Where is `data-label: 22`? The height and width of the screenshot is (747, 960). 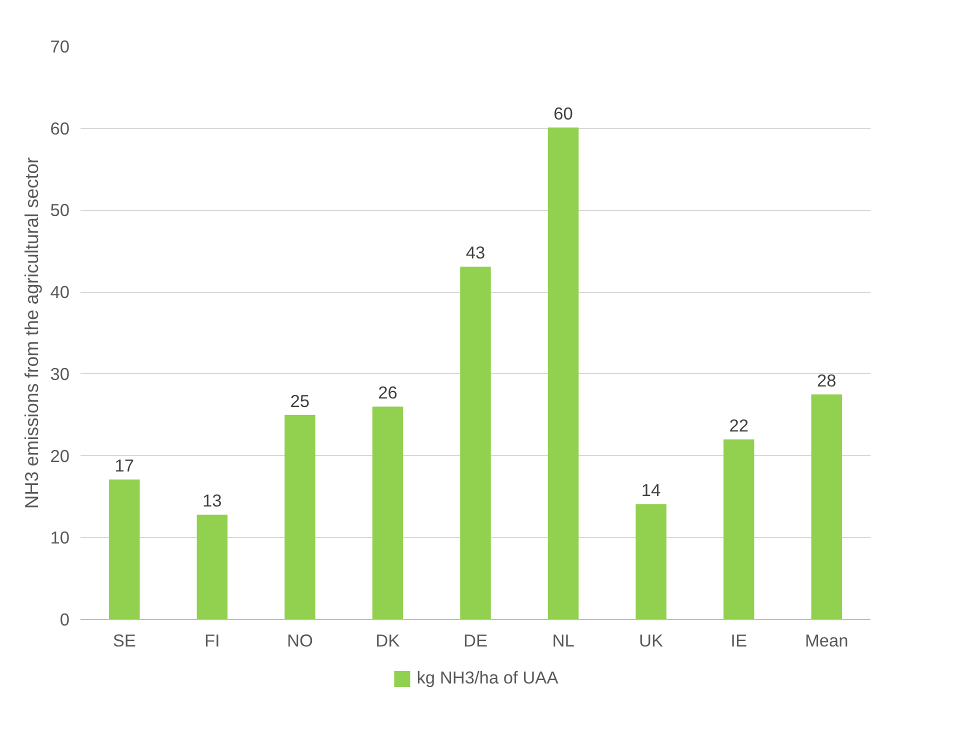 data-label: 22 is located at coordinates (738, 425).